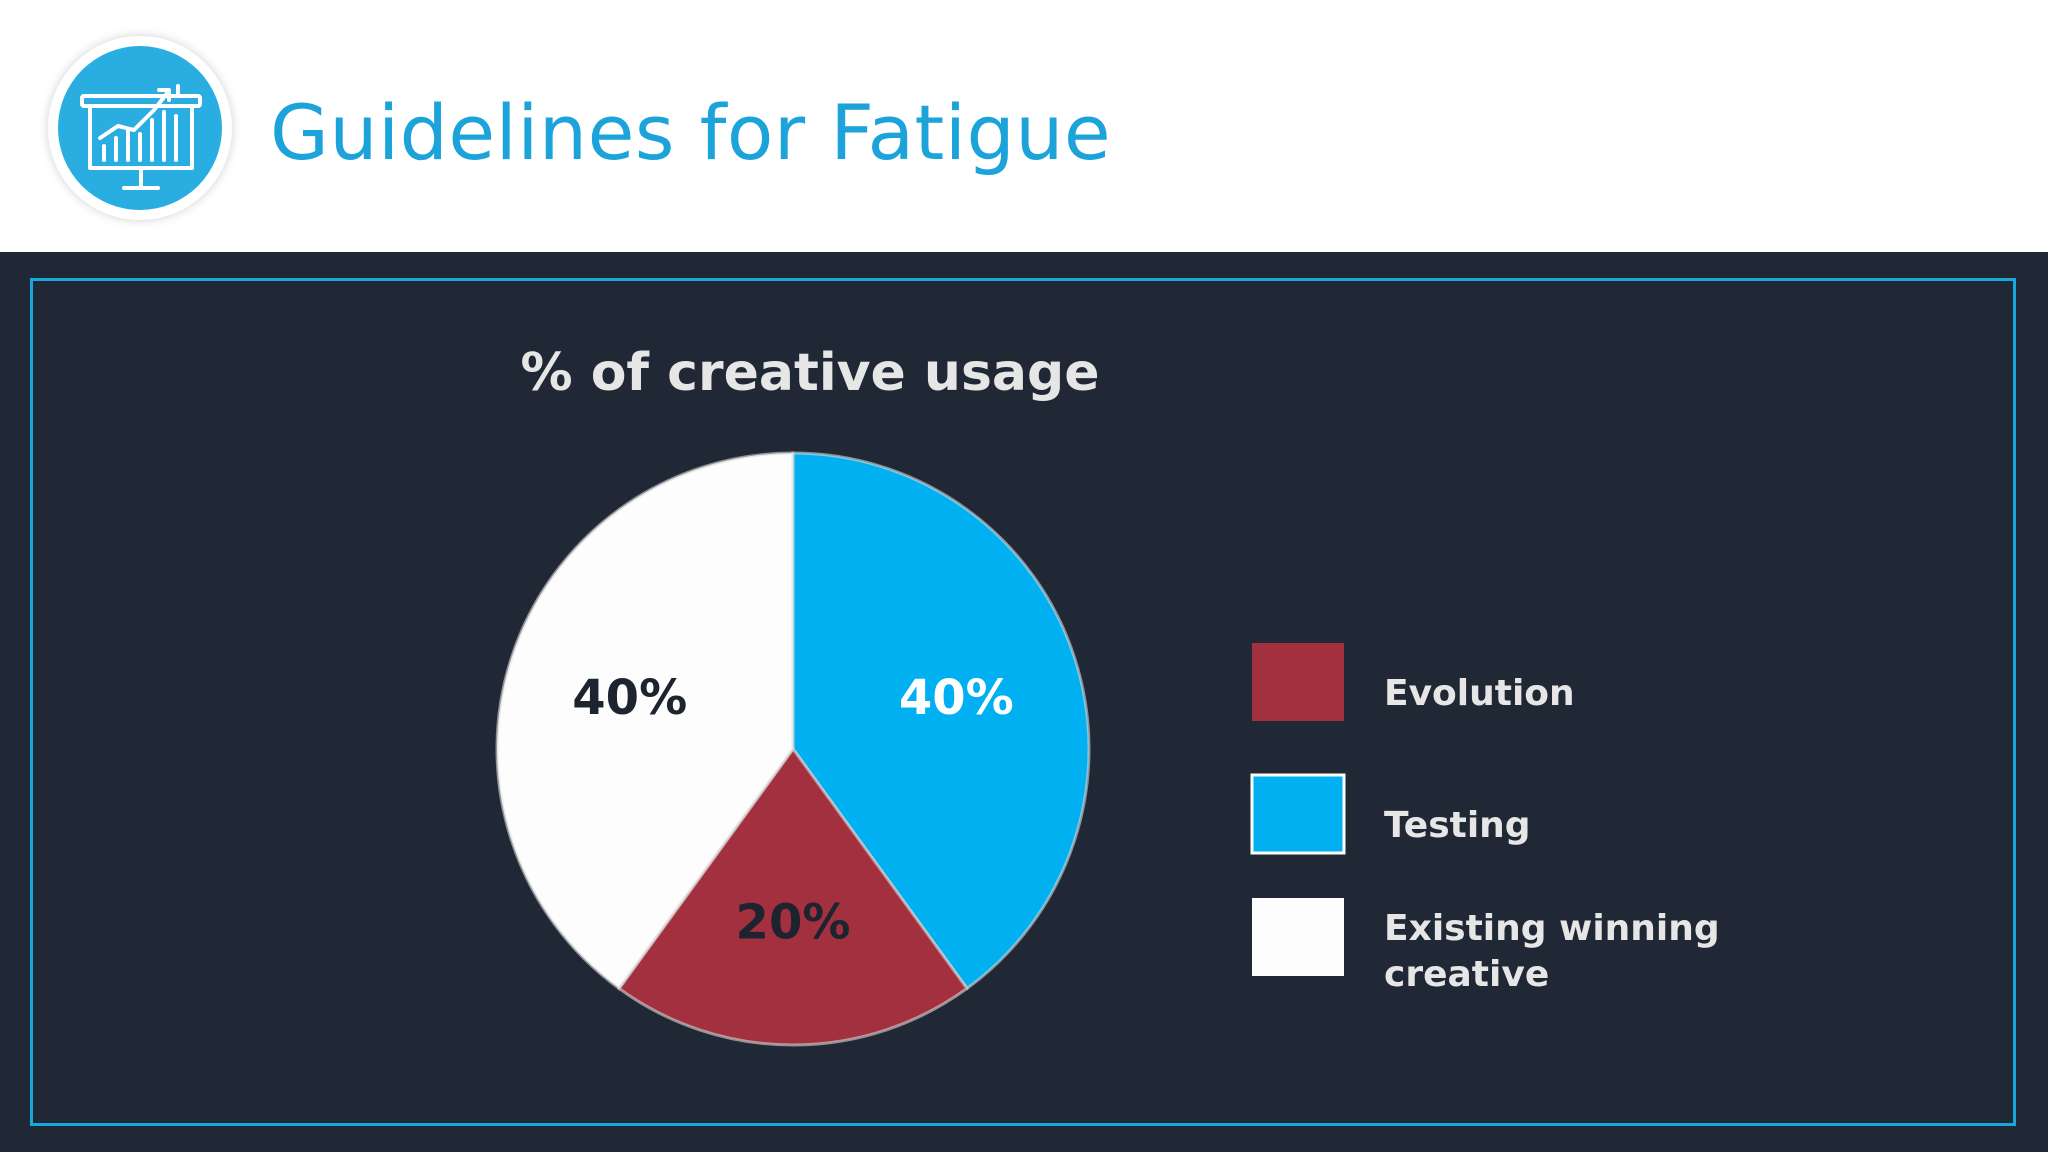 The image size is (2048, 1152). Describe the element at coordinates (1479, 693) in the screenshot. I see `legend-label-evolution: Evolution` at that location.